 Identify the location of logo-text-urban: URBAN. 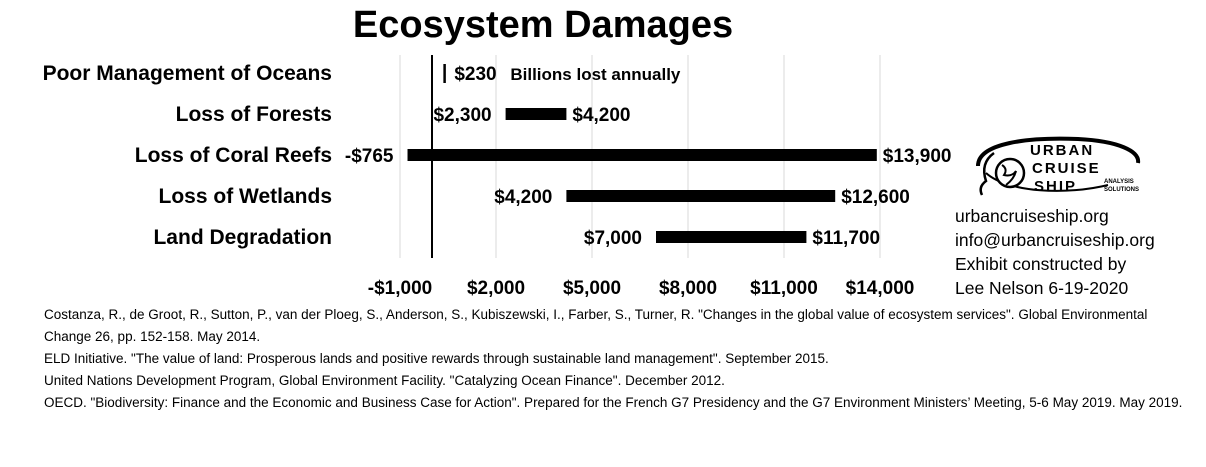
(1062, 150).